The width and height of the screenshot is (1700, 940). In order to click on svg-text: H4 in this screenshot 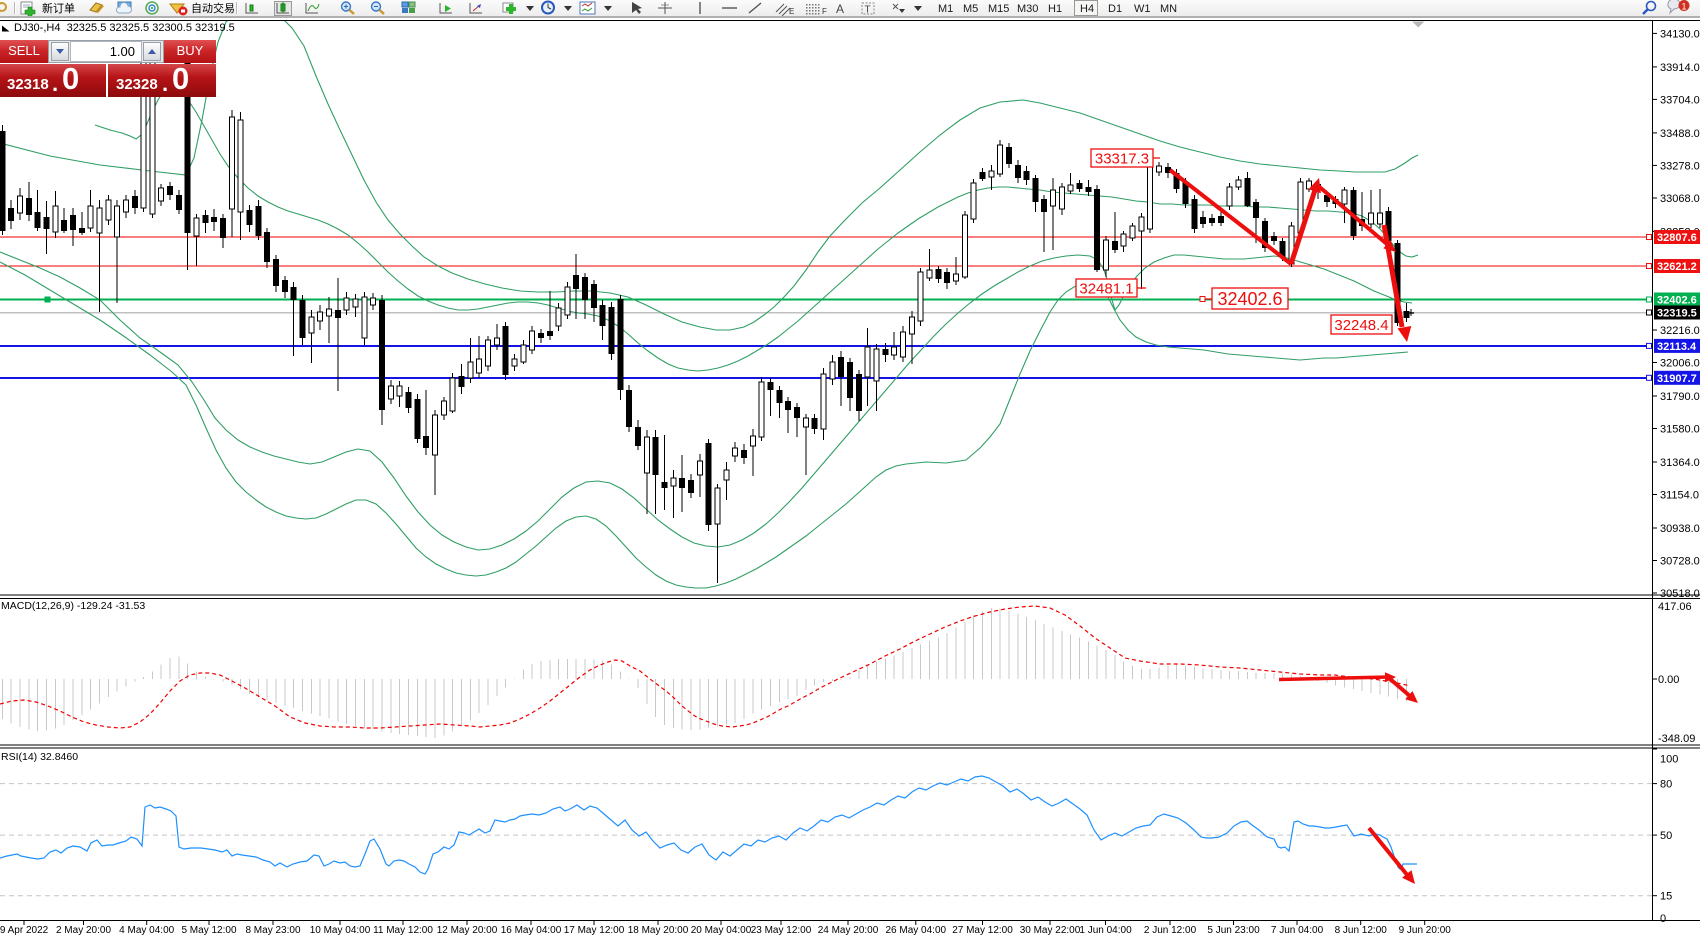, I will do `click(1087, 9)`.